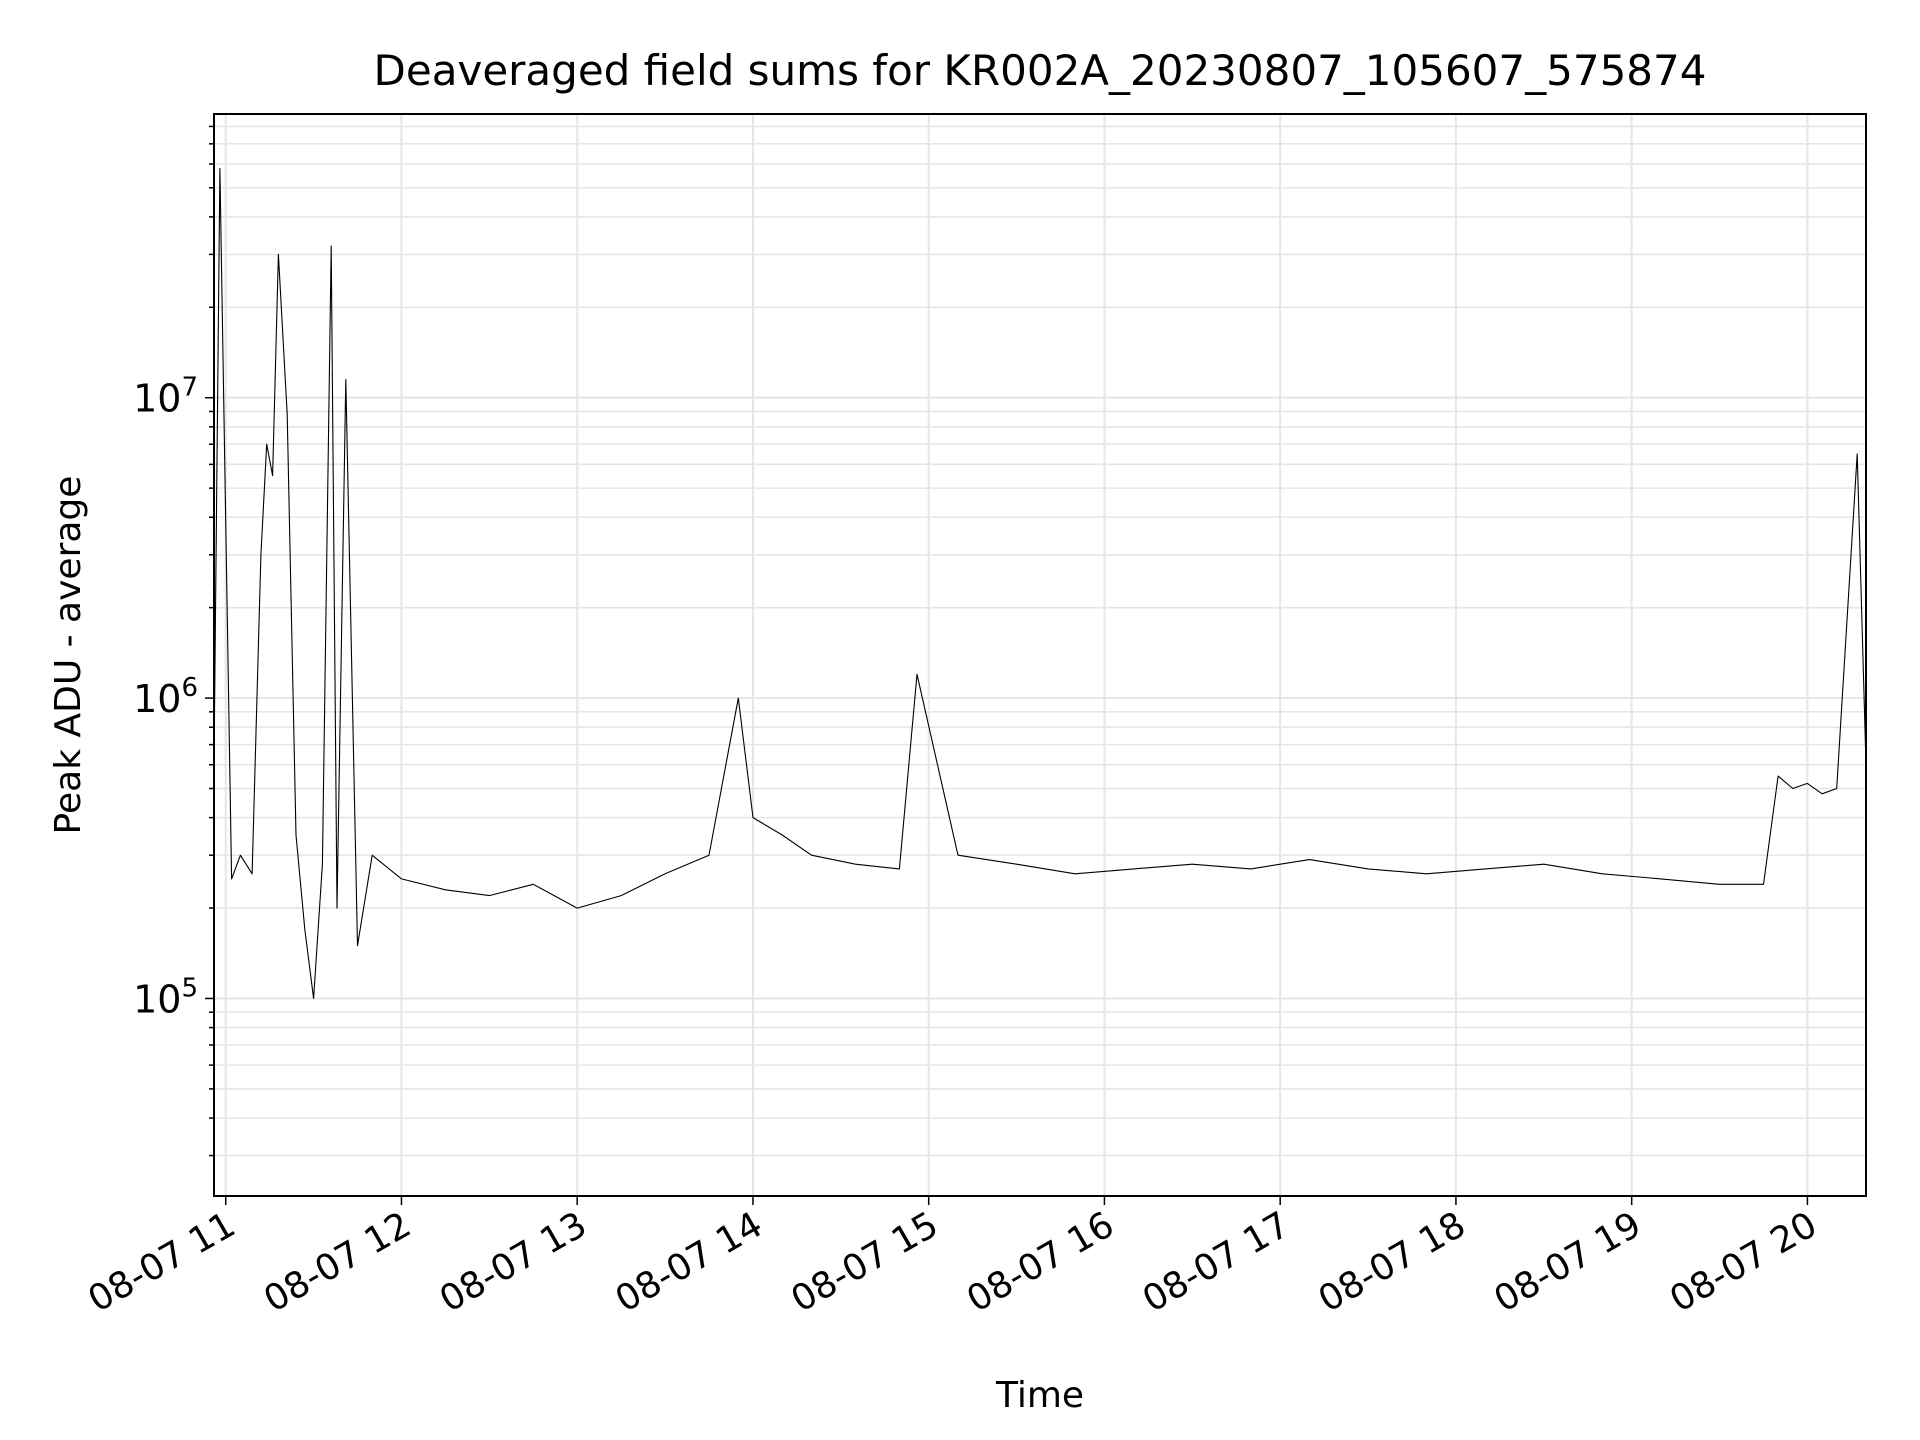 The width and height of the screenshot is (1920, 1440). I want to click on y-tick-label: 105, so click(165, 997).